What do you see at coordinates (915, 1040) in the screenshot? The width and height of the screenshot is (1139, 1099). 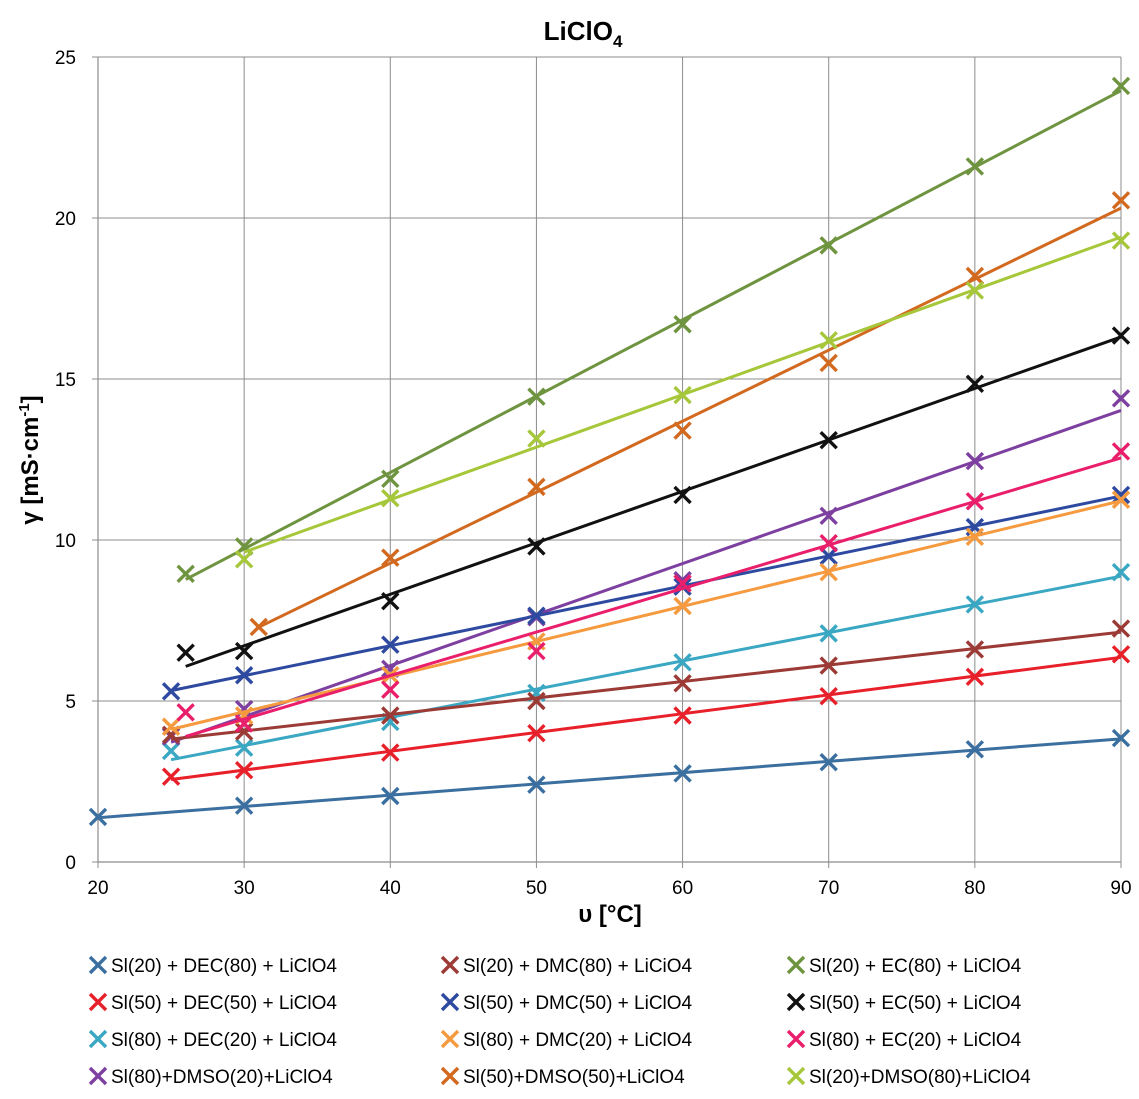 I see `legend-label: Sl(80) + EC(20) + LiClO4` at bounding box center [915, 1040].